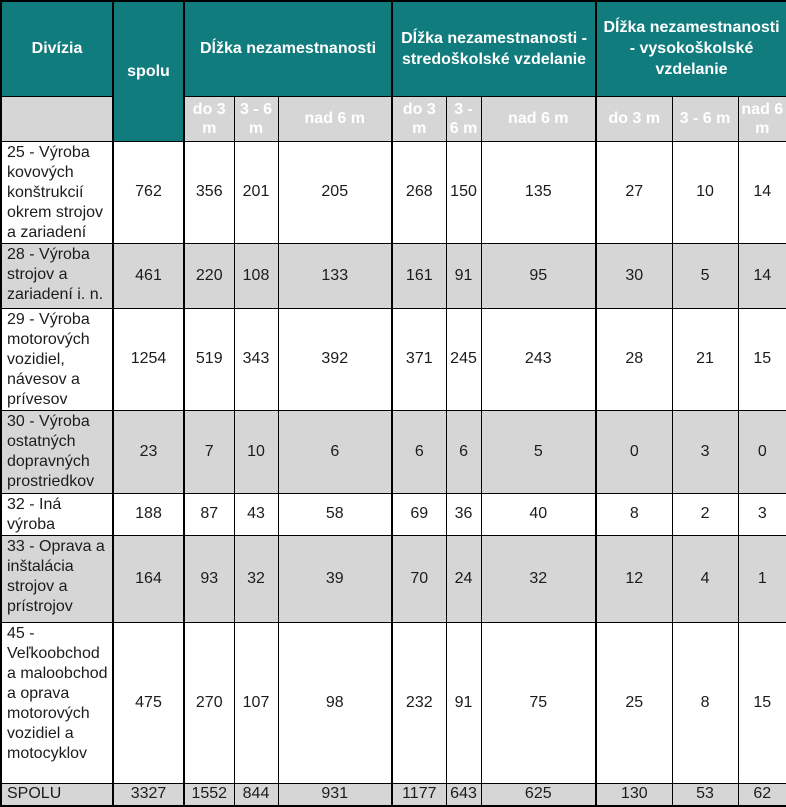 The height and width of the screenshot is (807, 786). Describe the element at coordinates (705, 359) in the screenshot. I see `value-cell: 21` at that location.